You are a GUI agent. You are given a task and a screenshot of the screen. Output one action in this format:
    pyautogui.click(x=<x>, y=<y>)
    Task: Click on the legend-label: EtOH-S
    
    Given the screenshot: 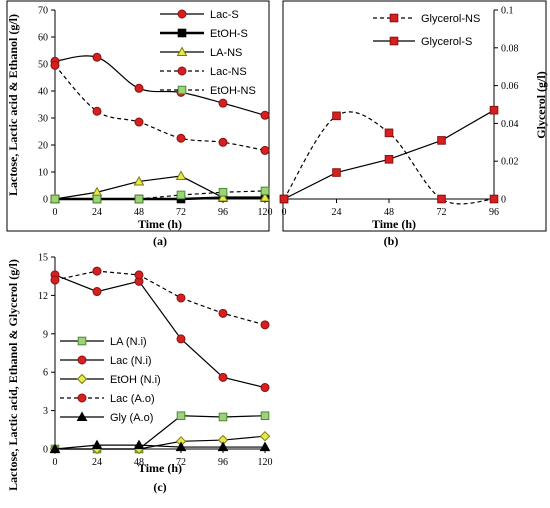 What is the action you would take?
    pyautogui.click(x=229, y=34)
    